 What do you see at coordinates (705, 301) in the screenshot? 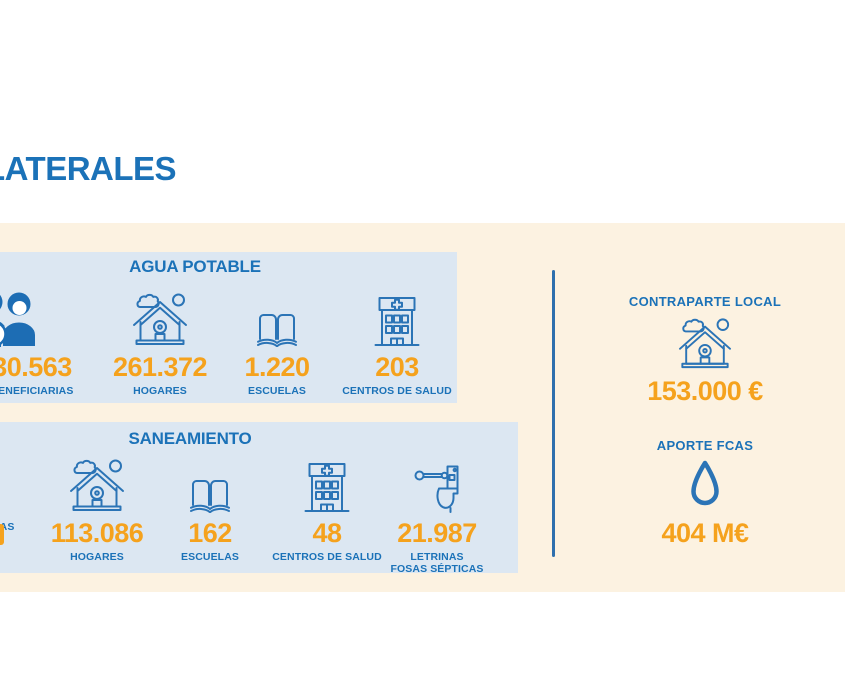
I see `contraparte-local-title: CONTRAPARTE LOCAL` at bounding box center [705, 301].